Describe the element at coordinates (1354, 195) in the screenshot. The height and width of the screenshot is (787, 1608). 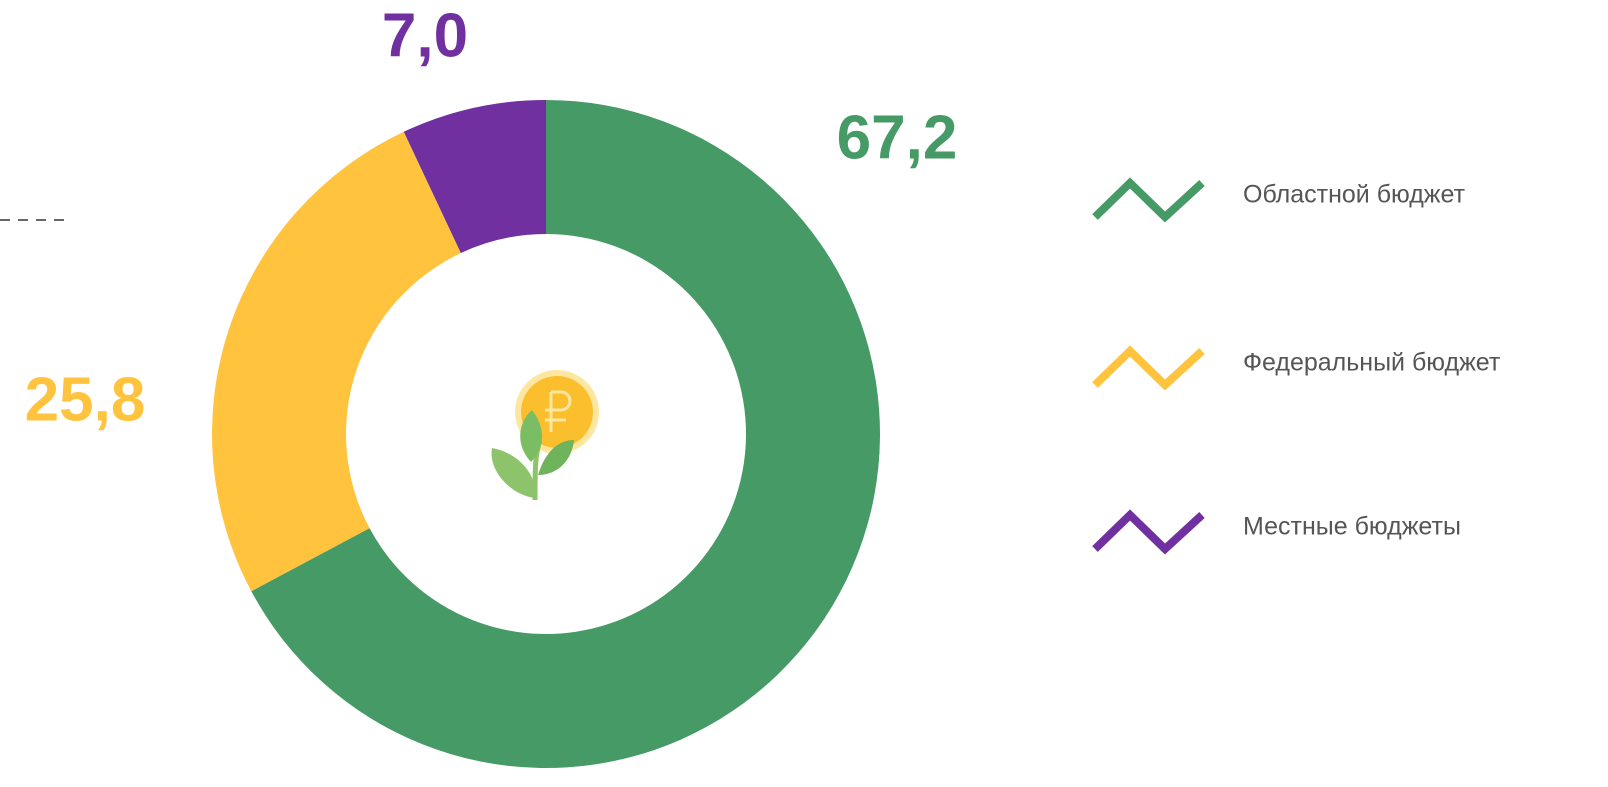
I see `legend-label: Областной бюджет` at that location.